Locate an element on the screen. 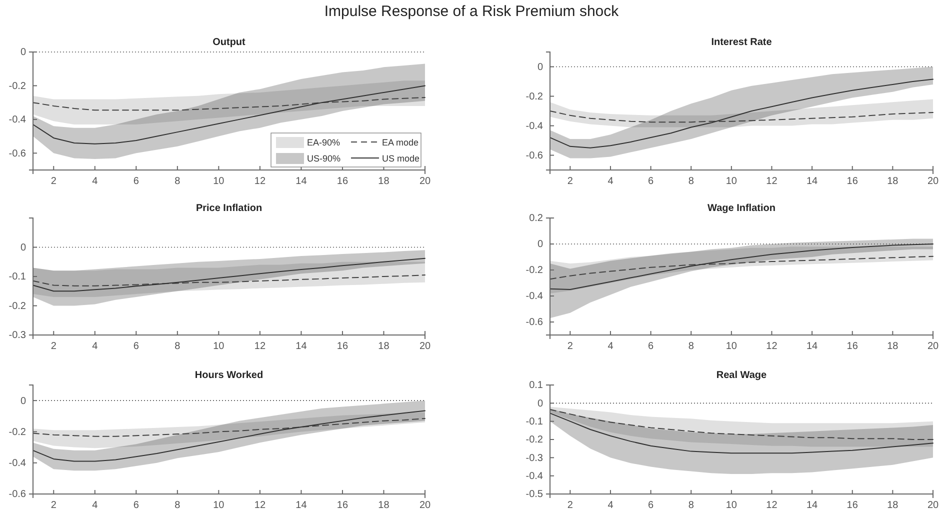 The width and height of the screenshot is (943, 515). chart-title: Wage Inflation is located at coordinates (742, 208).